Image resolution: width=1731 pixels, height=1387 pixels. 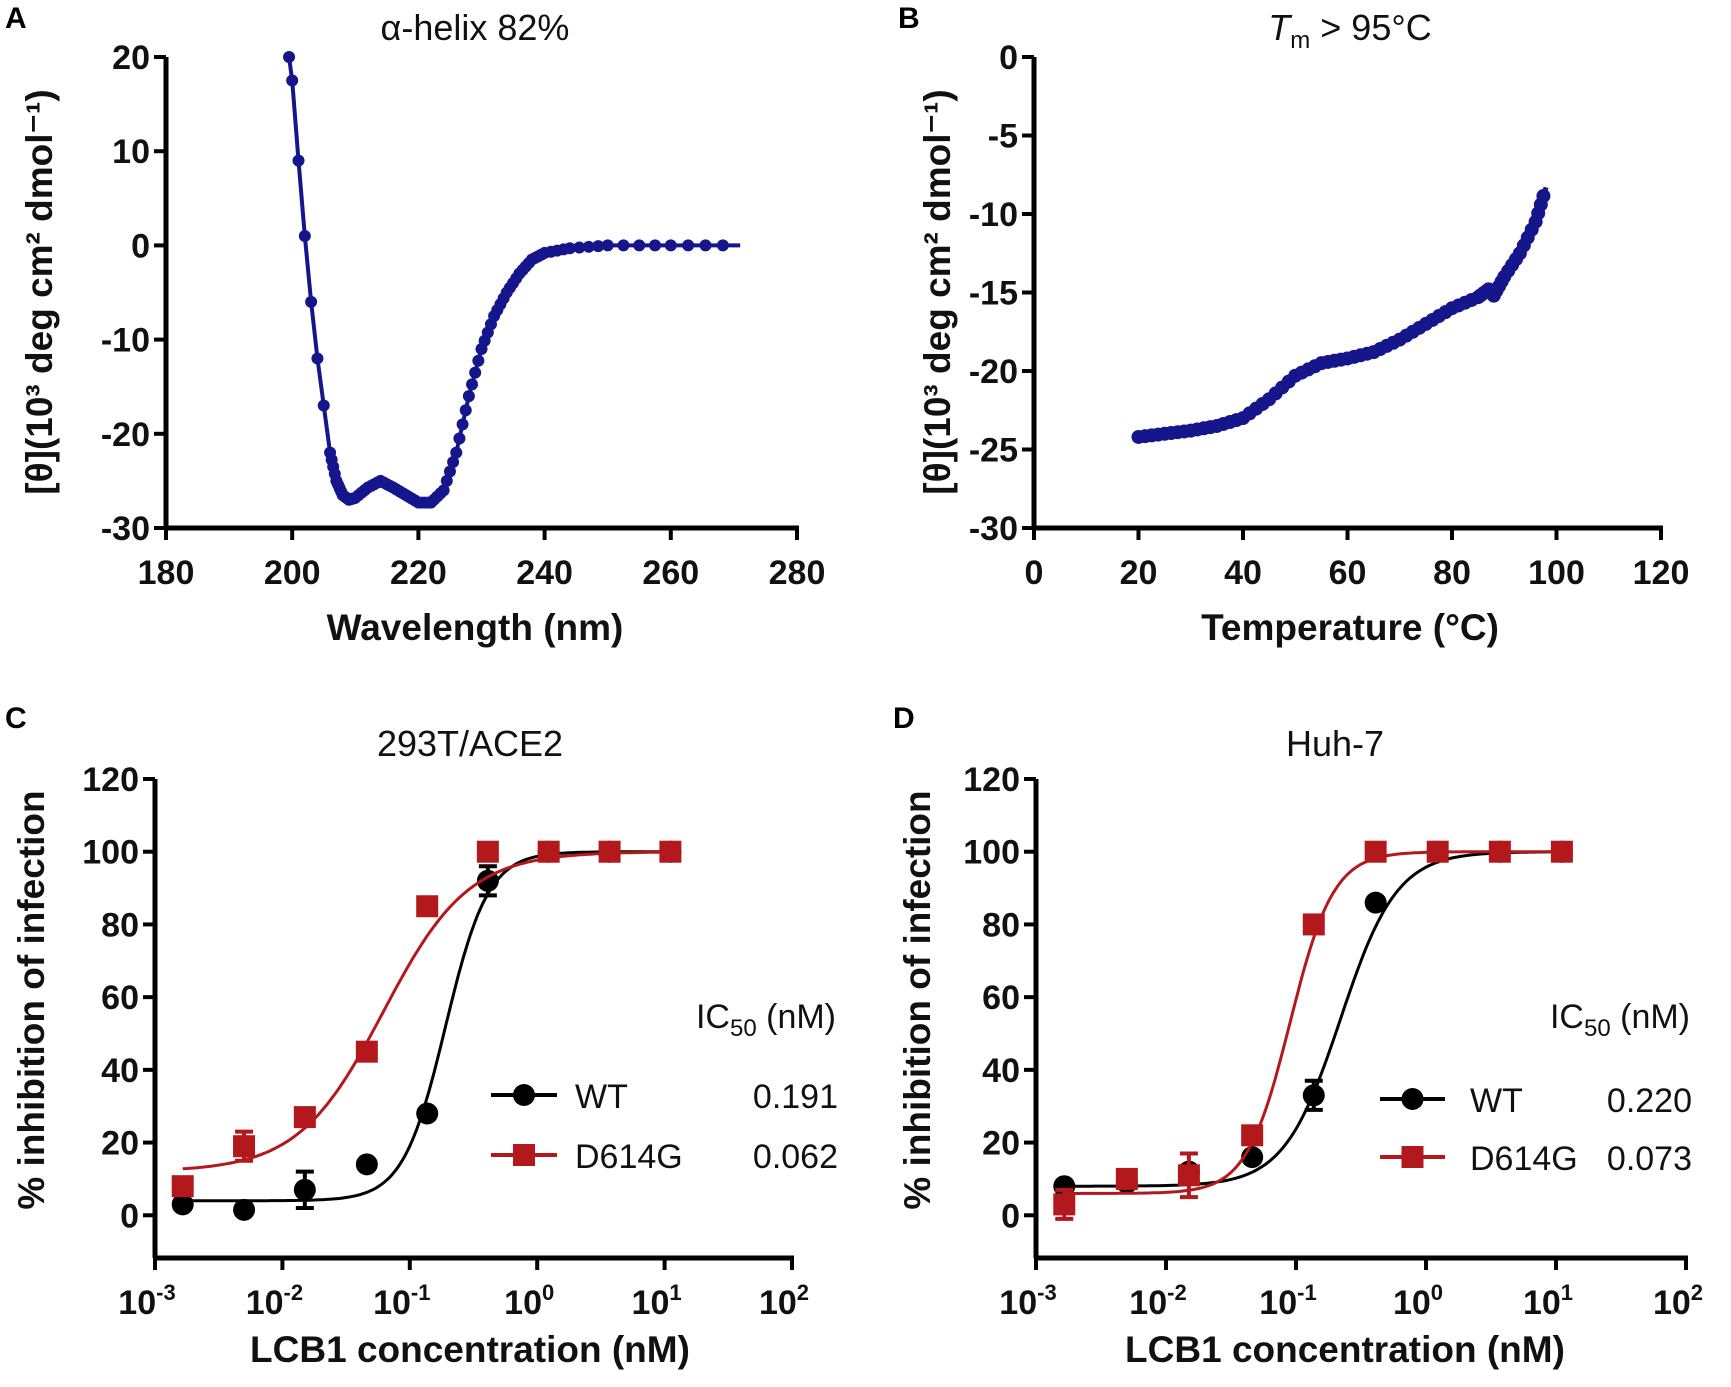 I want to click on panel-d-legend-title: IC50 (nM), so click(x=1620, y=1020).